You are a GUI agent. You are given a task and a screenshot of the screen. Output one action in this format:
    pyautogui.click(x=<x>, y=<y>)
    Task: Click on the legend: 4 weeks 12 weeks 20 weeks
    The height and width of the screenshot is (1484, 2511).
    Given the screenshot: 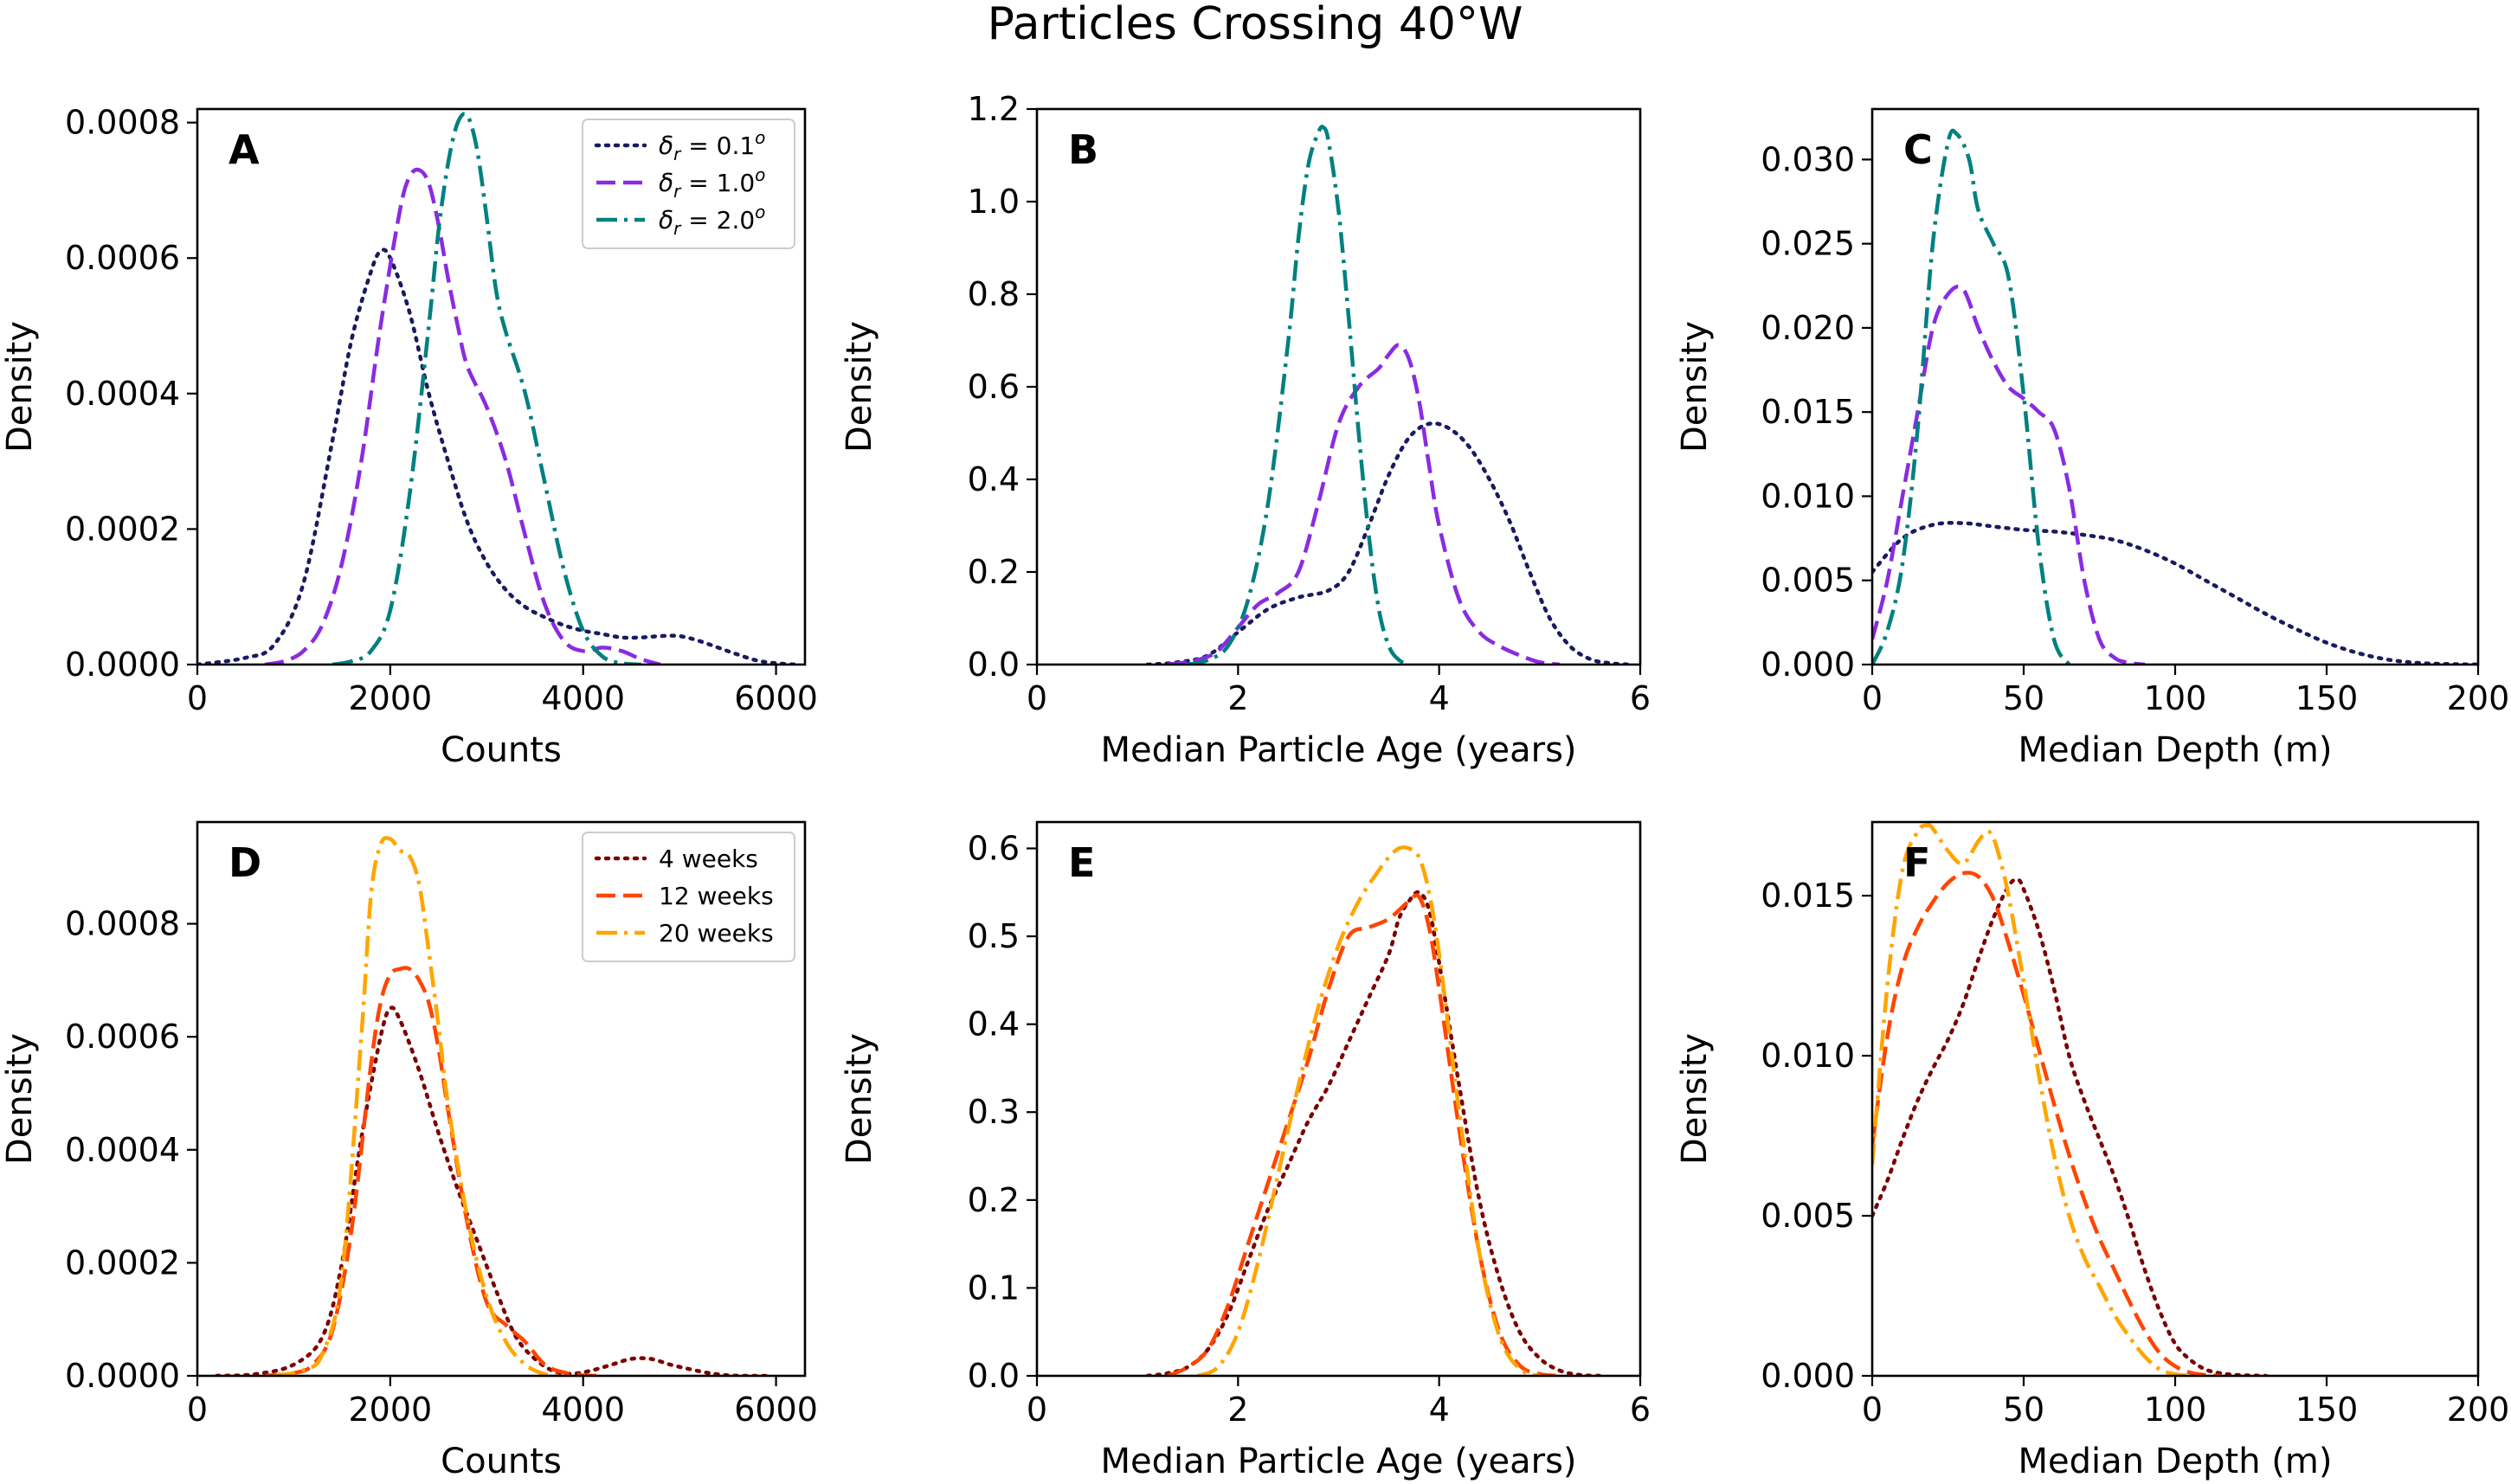 What is the action you would take?
    pyautogui.click(x=689, y=897)
    